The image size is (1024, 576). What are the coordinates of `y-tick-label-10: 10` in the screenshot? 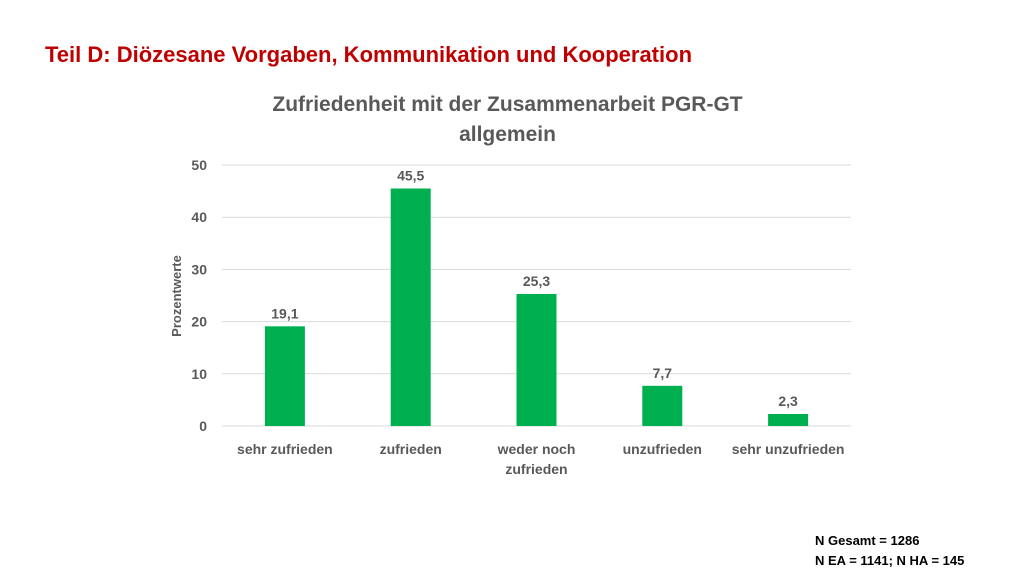 It's located at (199, 374).